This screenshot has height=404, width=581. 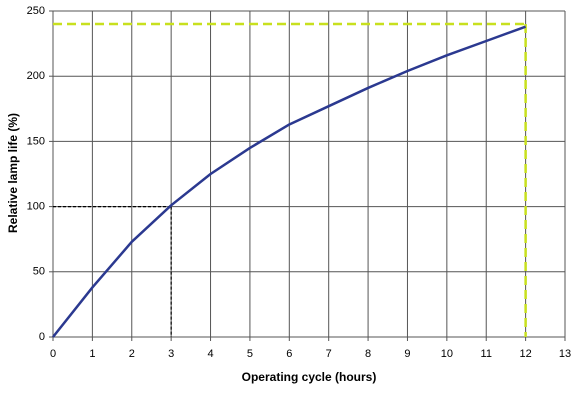 What do you see at coordinates (92, 354) in the screenshot?
I see `x-tick-label: 1` at bounding box center [92, 354].